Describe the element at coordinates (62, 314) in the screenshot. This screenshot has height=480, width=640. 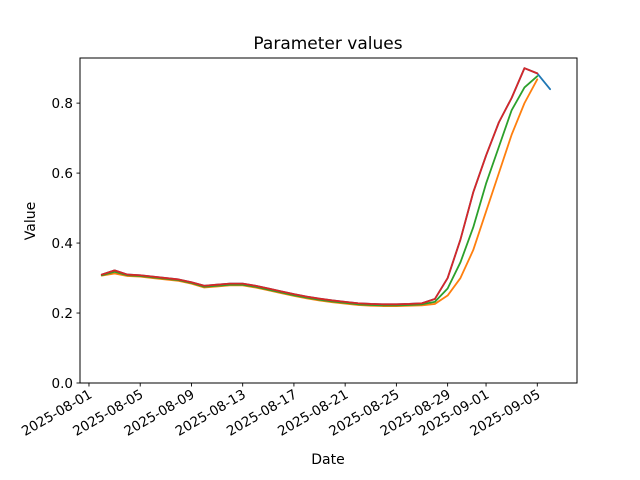
I see `y-tick-label: 0.2` at that location.